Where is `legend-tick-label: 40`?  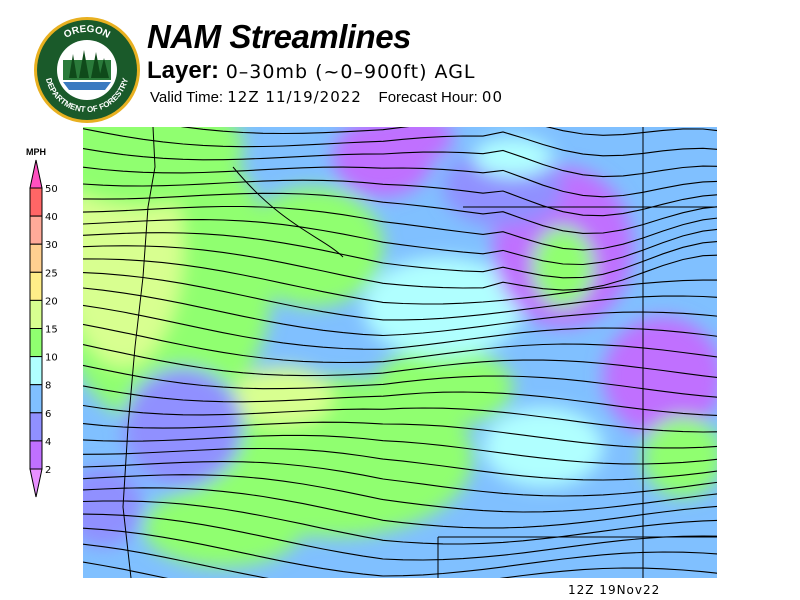
legend-tick-label: 40 is located at coordinates (51, 217).